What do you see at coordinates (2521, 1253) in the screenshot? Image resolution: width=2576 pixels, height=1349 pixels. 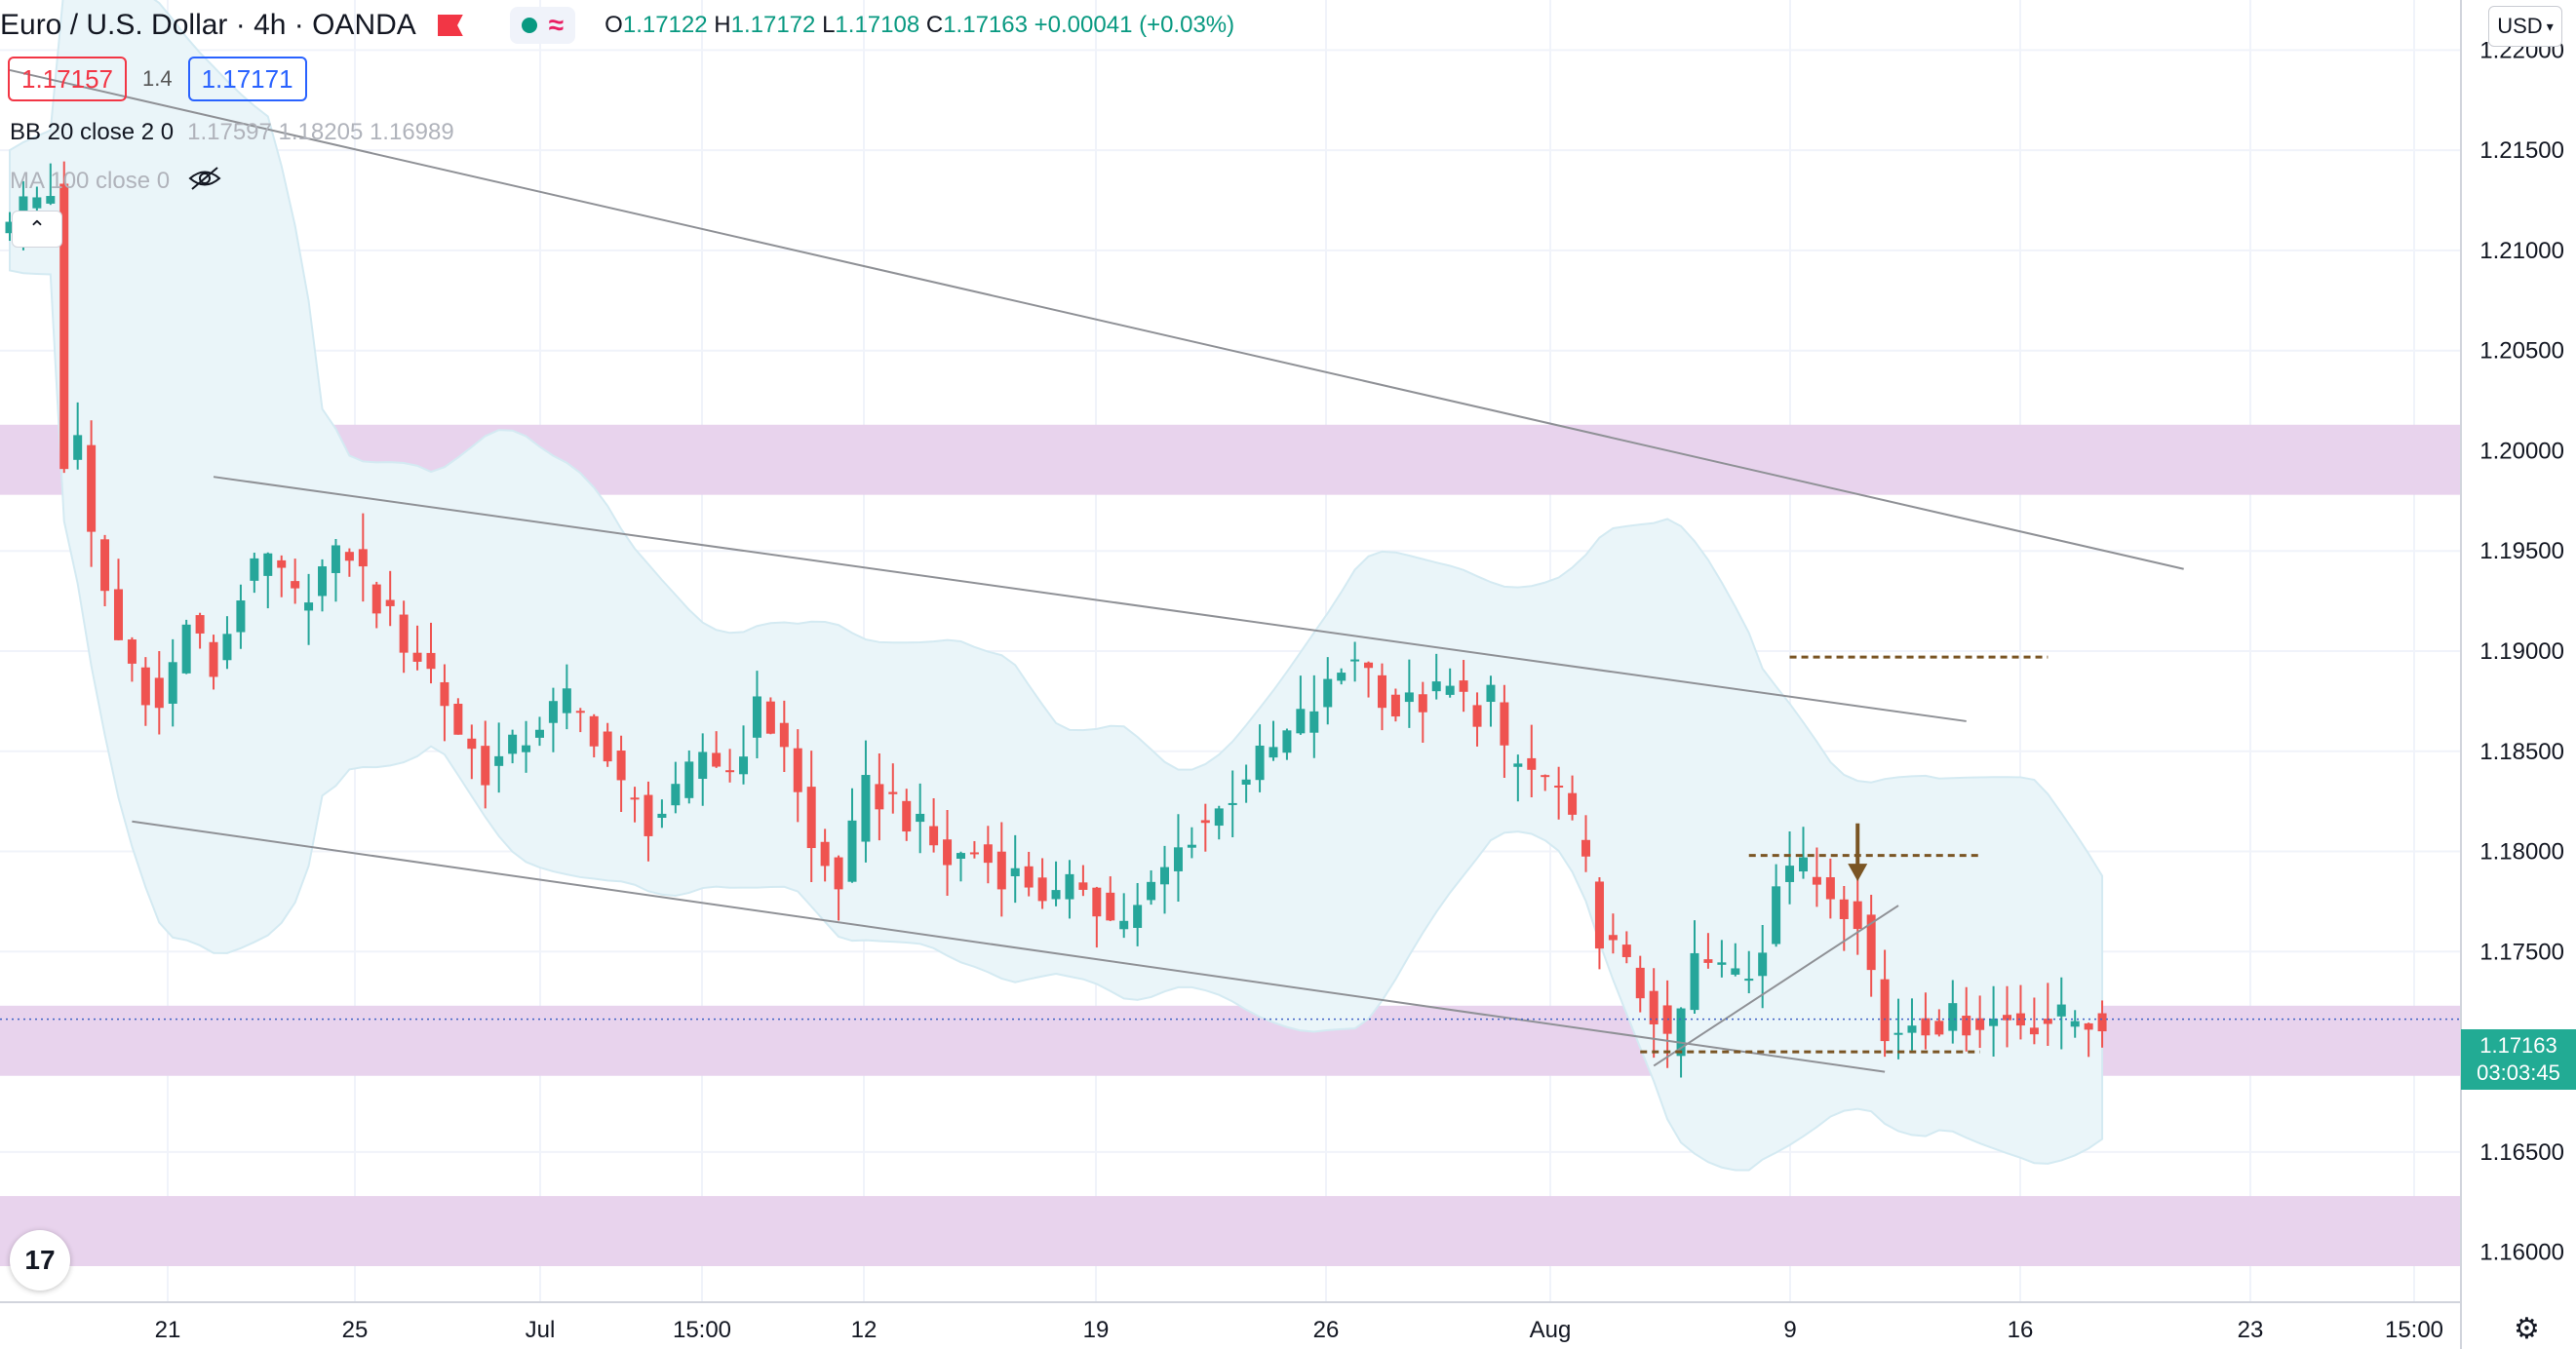 I see `price-tick-label: 1.16000` at bounding box center [2521, 1253].